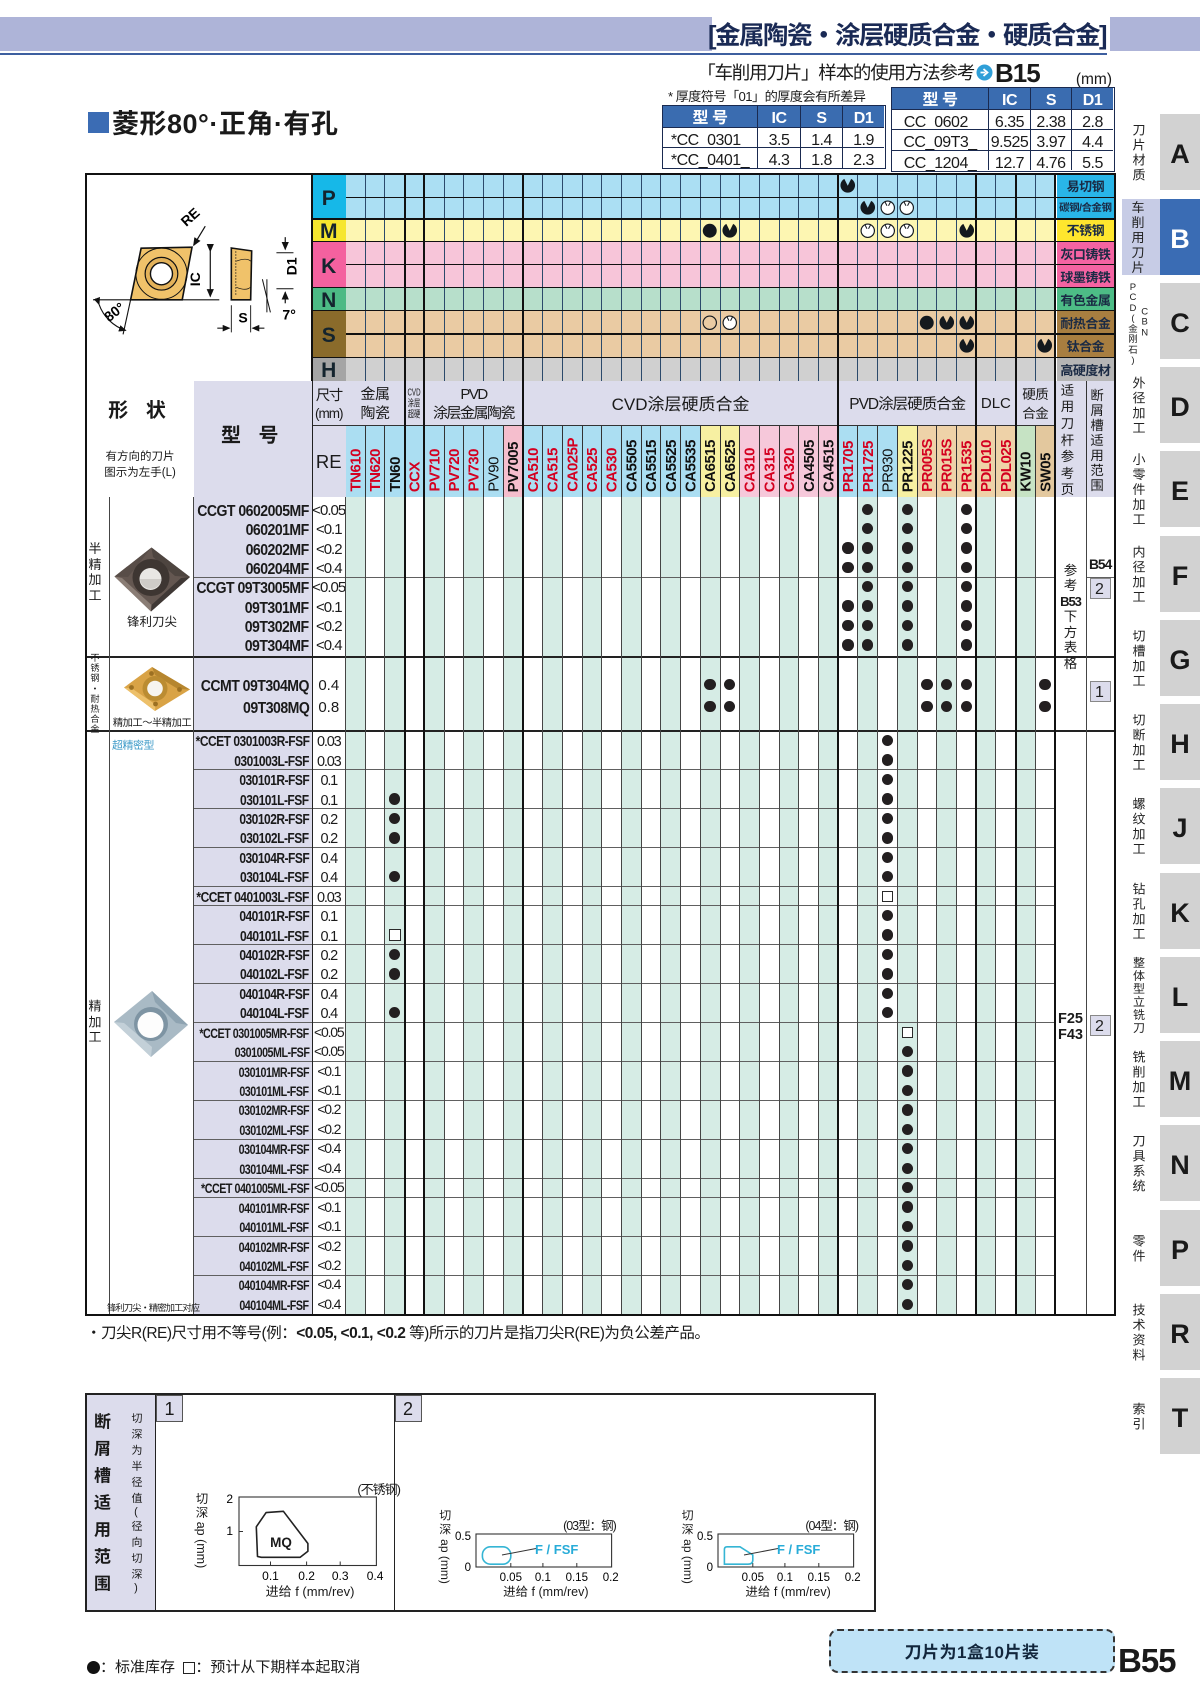  Describe the element at coordinates (114, 312) in the screenshot. I see `svg-text: 80°` at that location.